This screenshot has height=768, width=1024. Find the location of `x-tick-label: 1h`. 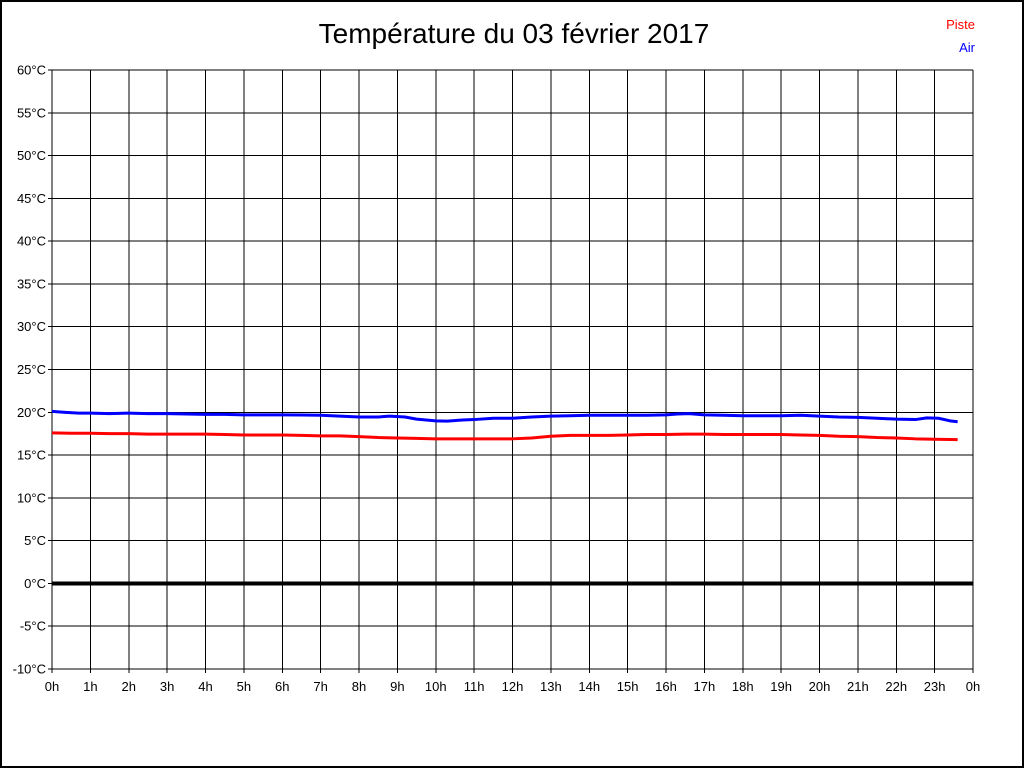

x-tick-label: 1h is located at coordinates (90, 686).